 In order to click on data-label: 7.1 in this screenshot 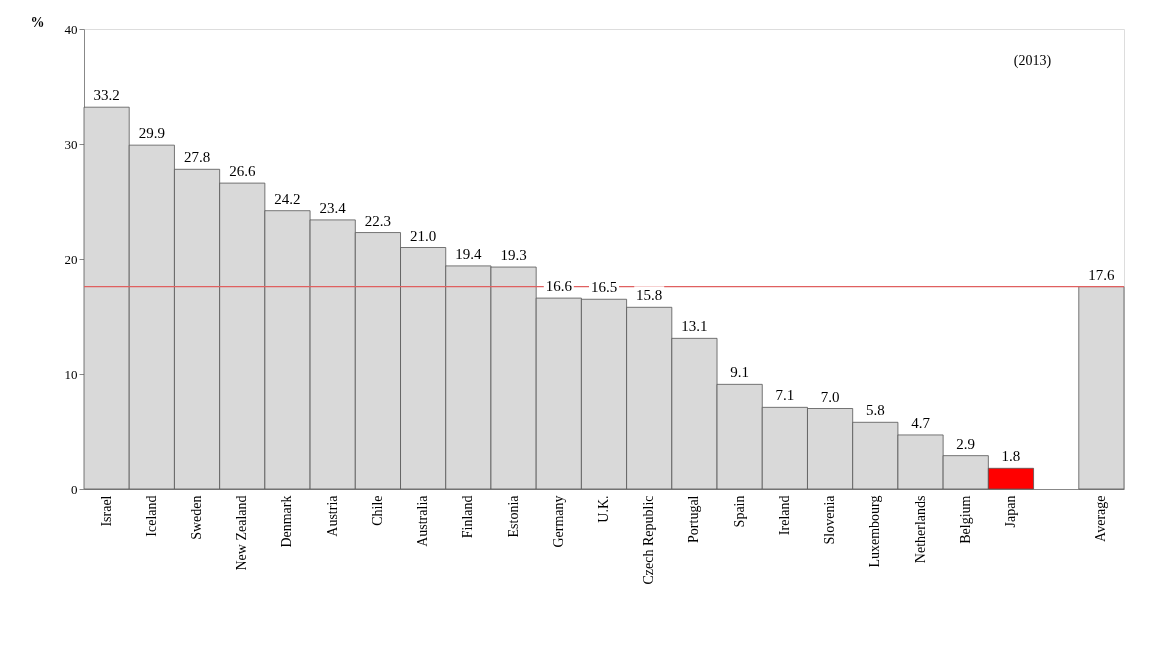, I will do `click(785, 395)`.